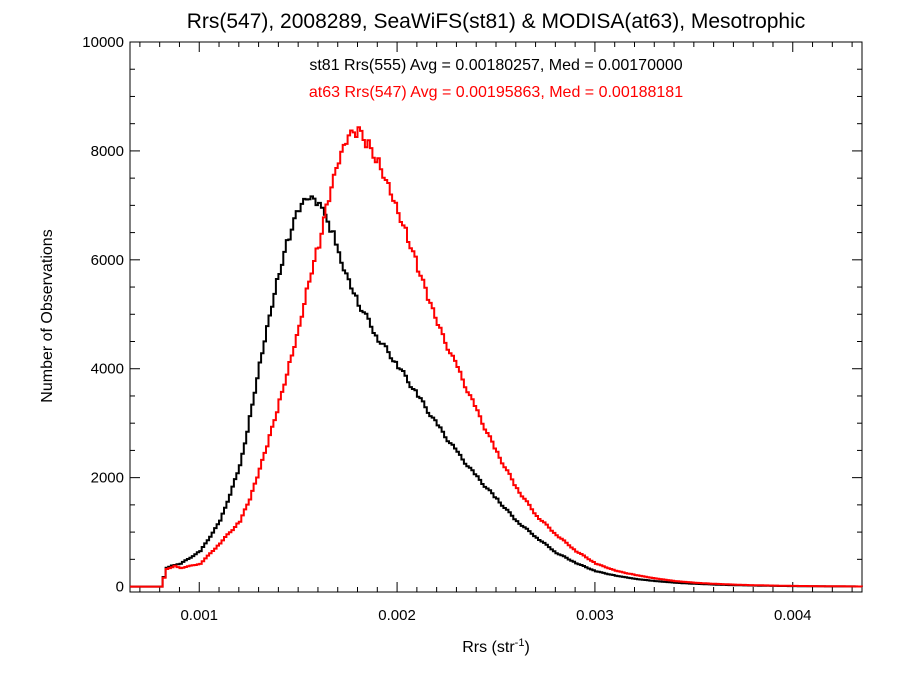 The width and height of the screenshot is (900, 675). I want to click on x-axis-label: Rrs (str-1), so click(496, 646).